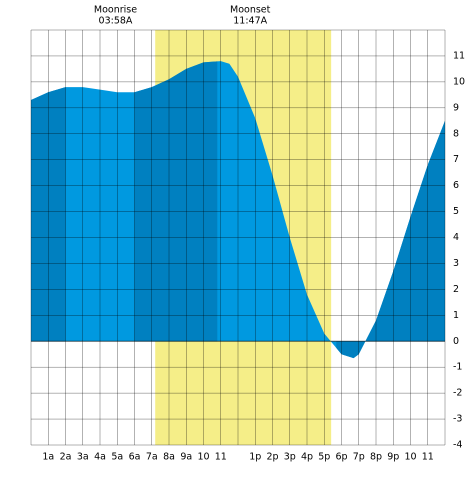 The height and width of the screenshot is (478, 474). I want to click on x-tick-label: 8p, so click(376, 457).